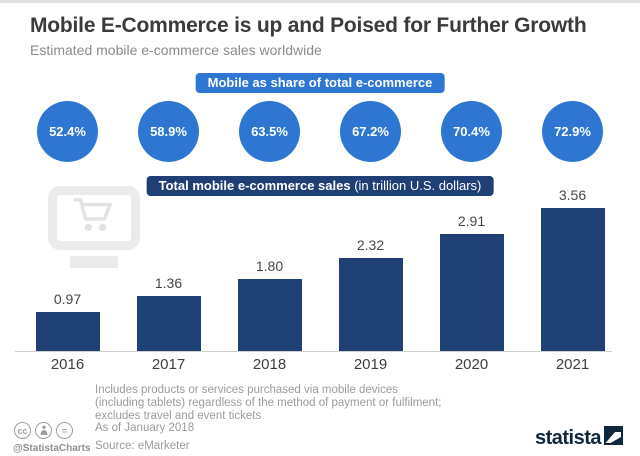 The height and width of the screenshot is (456, 640). I want to click on bar-value-label: 2.32, so click(370, 245).